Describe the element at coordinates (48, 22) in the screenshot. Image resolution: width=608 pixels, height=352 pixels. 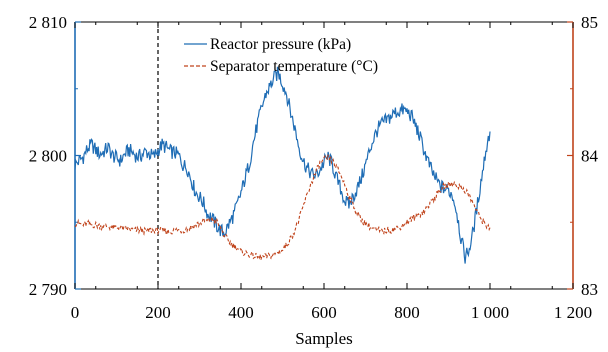
I see `left-y-tick-label: 2 810` at that location.